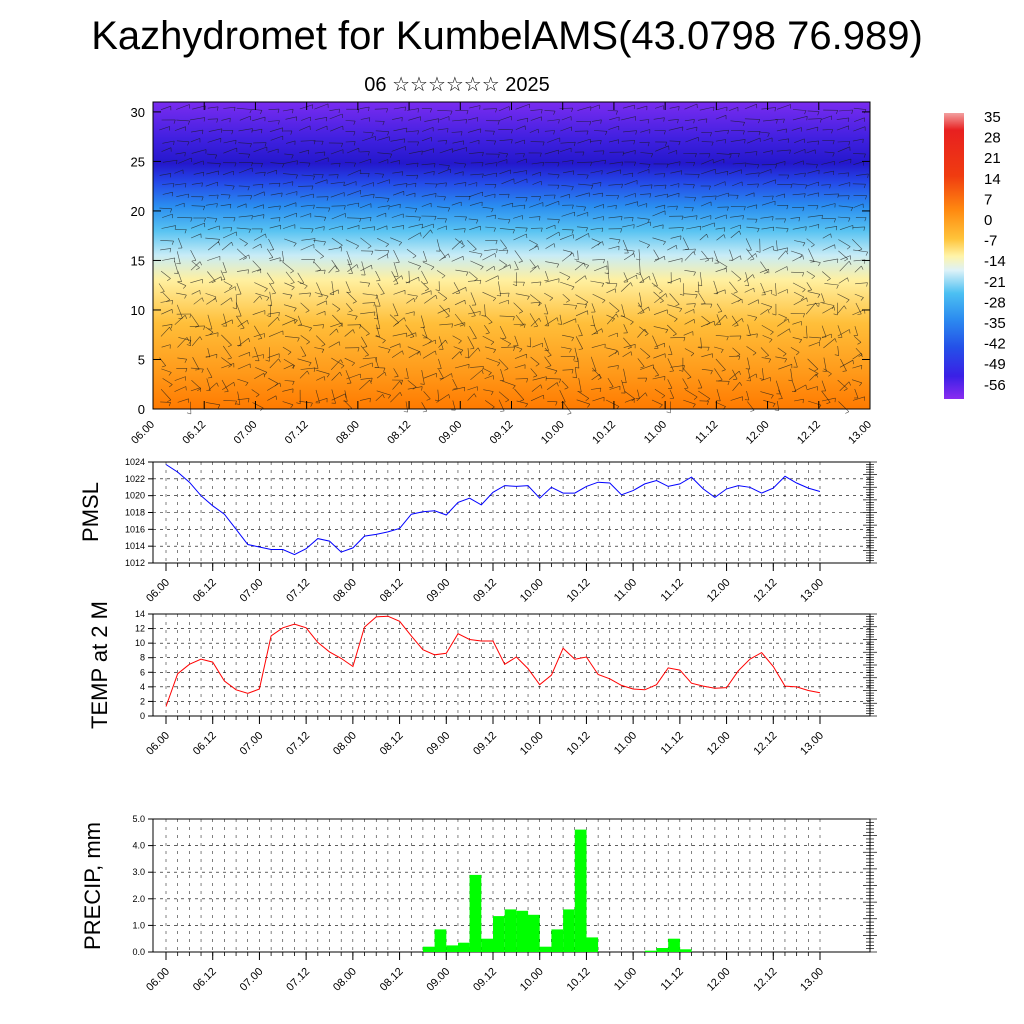  Describe the element at coordinates (140, 629) in the screenshot. I see `y-tick-label: 12` at that location.